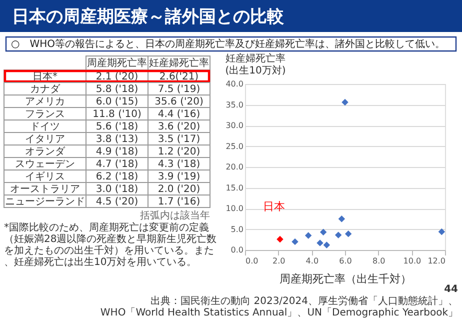  I want to click on text: 日本*, so click(45, 76).